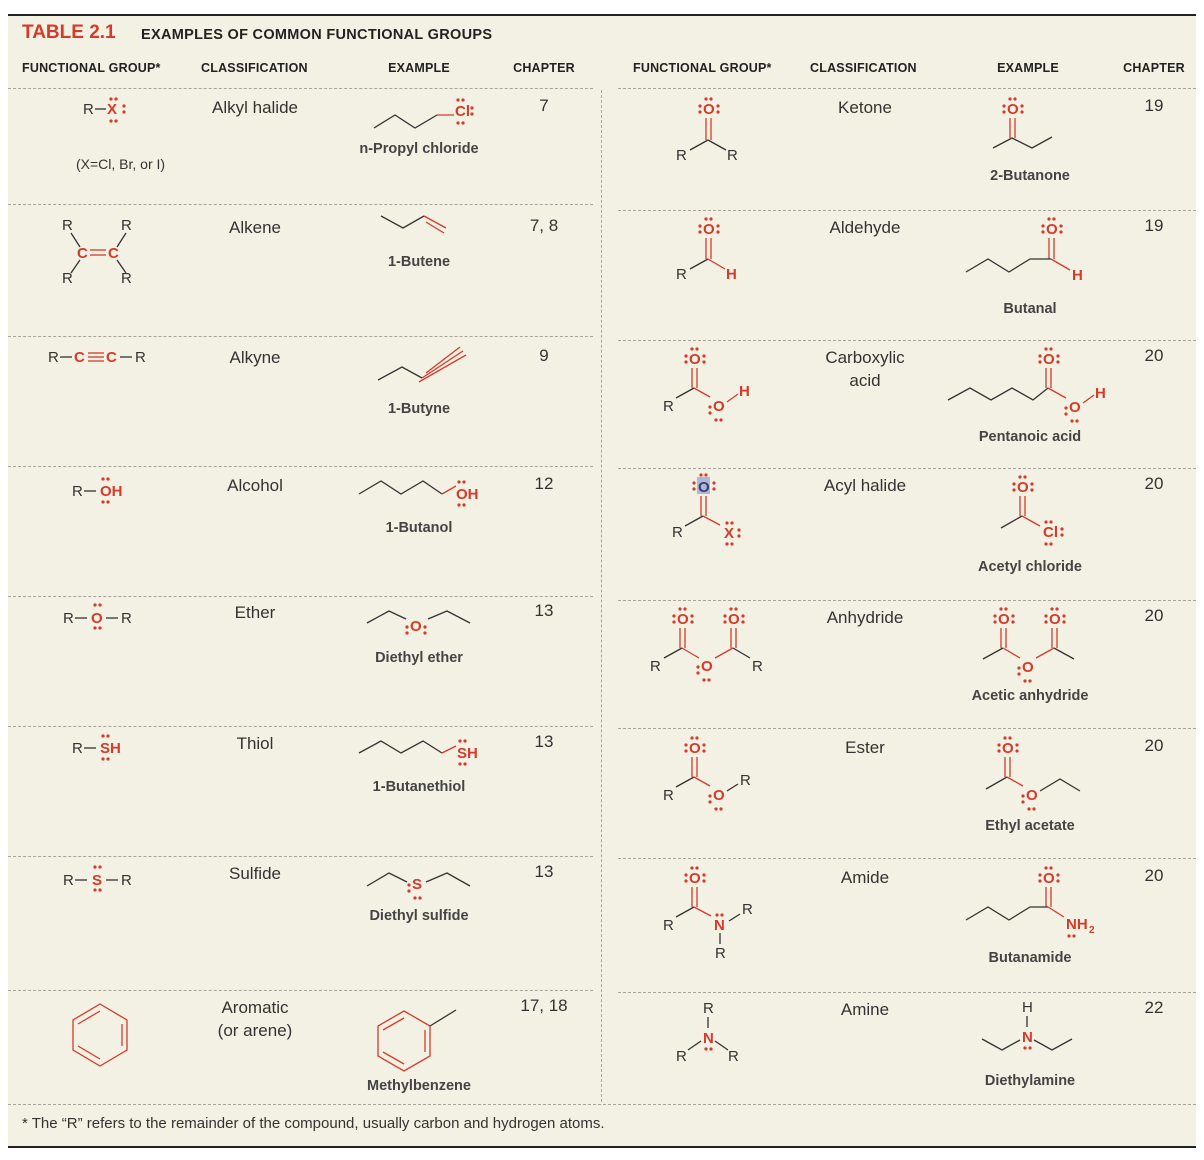 This screenshot has height=1160, width=1204. I want to click on left-chapter-number: 12, so click(544, 483).